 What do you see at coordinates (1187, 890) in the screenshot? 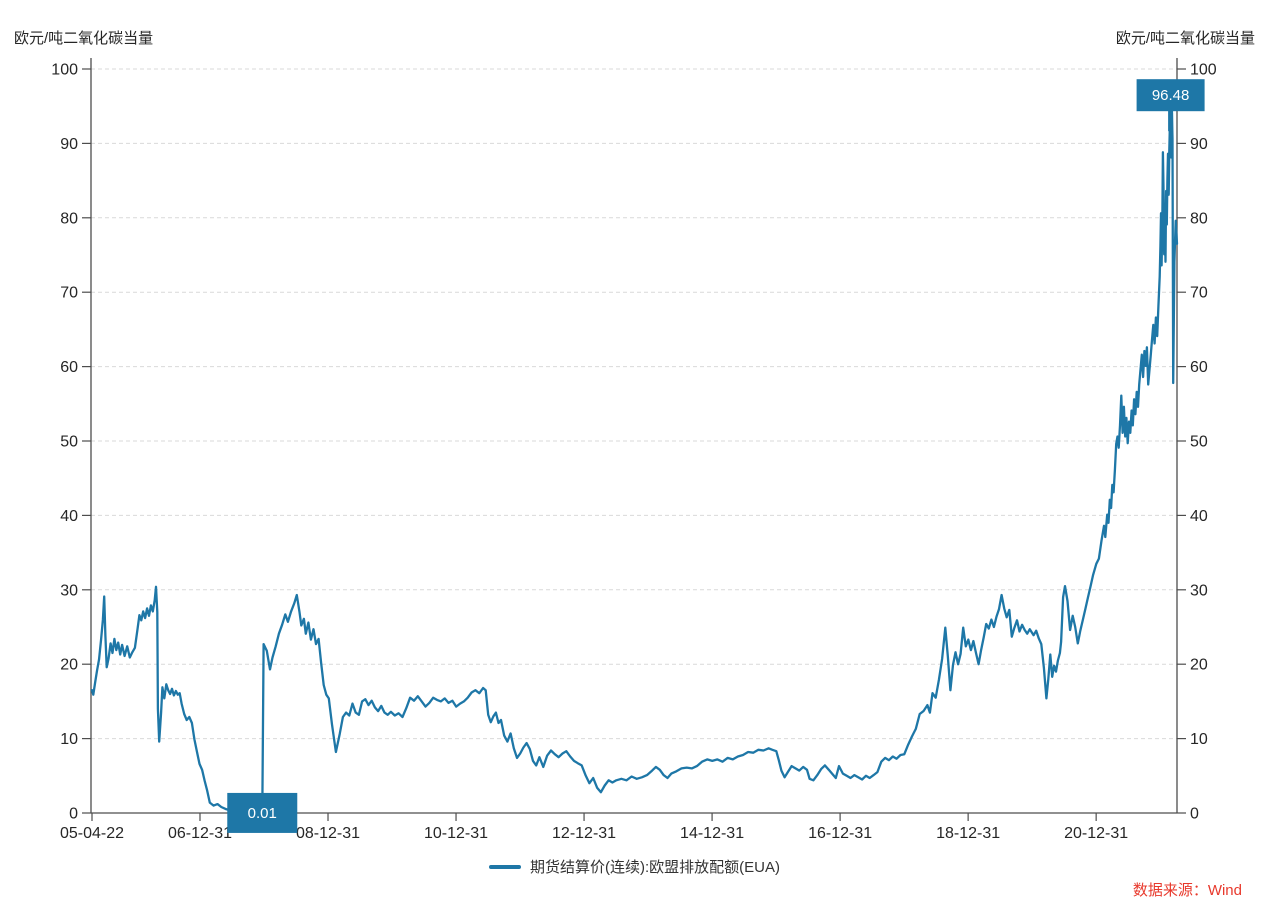
I see `data-source: 数据来源：Wind` at bounding box center [1187, 890].